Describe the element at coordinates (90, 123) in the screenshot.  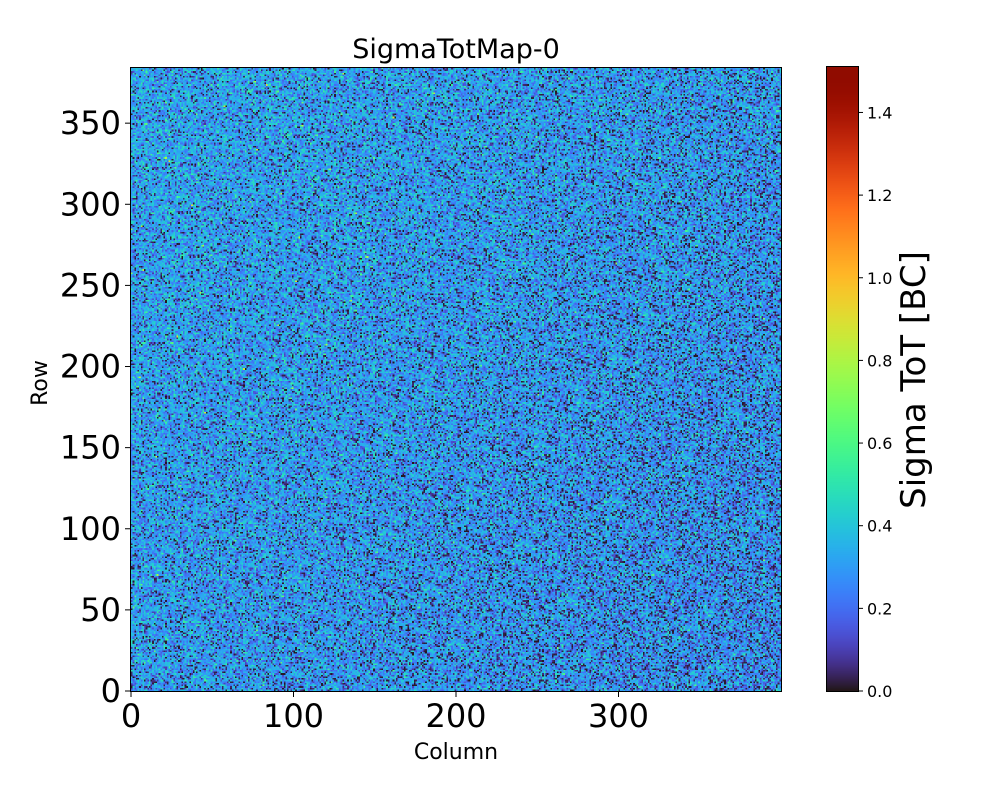
I see `y-tick-label: 350` at that location.